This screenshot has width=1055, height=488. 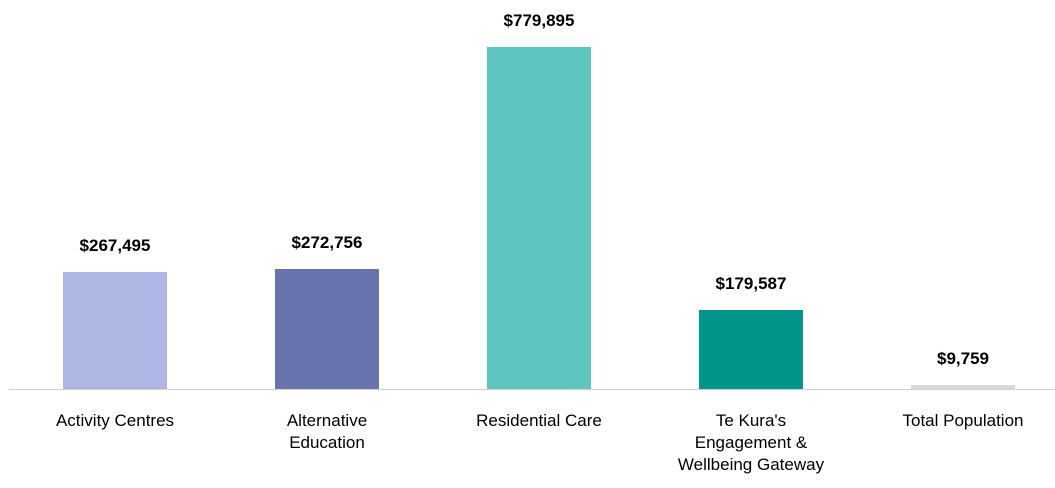 I want to click on x-tick-label: Te Kura's Engagement & Wellbeing Gateway, so click(x=751, y=442).